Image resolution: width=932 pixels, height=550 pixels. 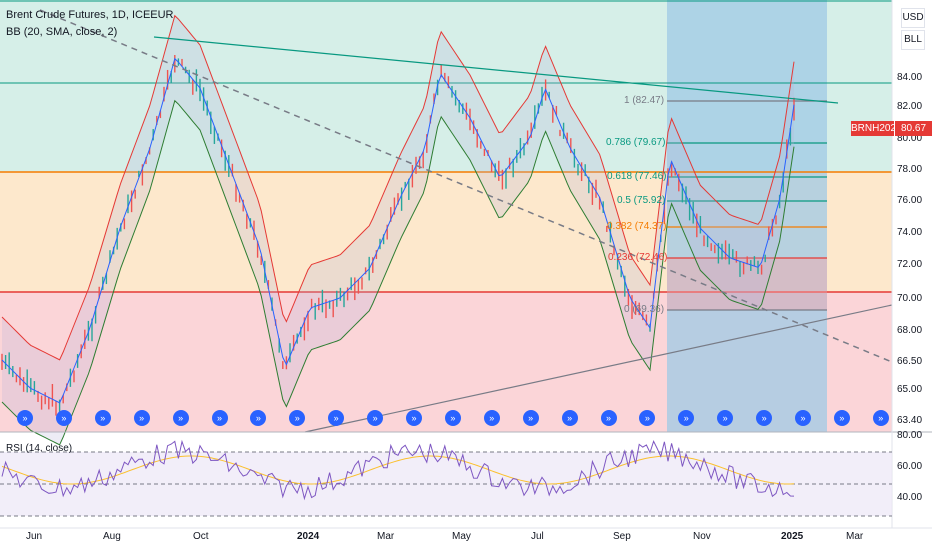 I want to click on price-tick: 65.00, so click(x=910, y=389).